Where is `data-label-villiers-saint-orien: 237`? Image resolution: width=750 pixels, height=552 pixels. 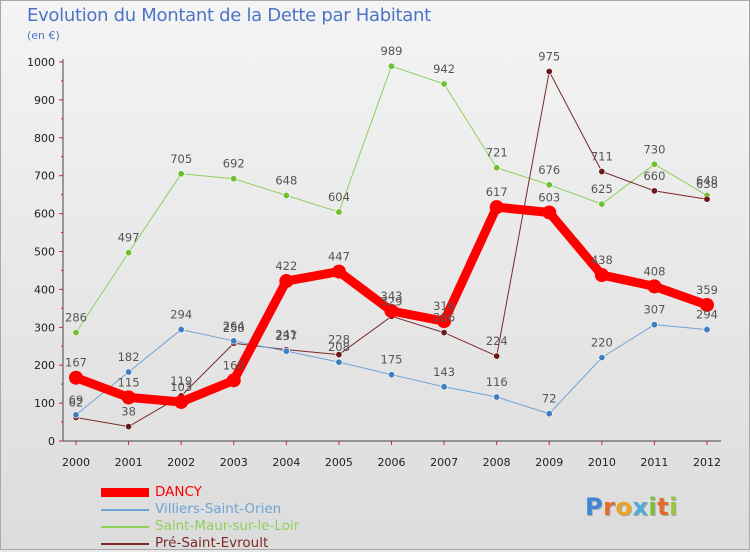
data-label-villiers-saint-orien: 237 is located at coordinates (286, 336).